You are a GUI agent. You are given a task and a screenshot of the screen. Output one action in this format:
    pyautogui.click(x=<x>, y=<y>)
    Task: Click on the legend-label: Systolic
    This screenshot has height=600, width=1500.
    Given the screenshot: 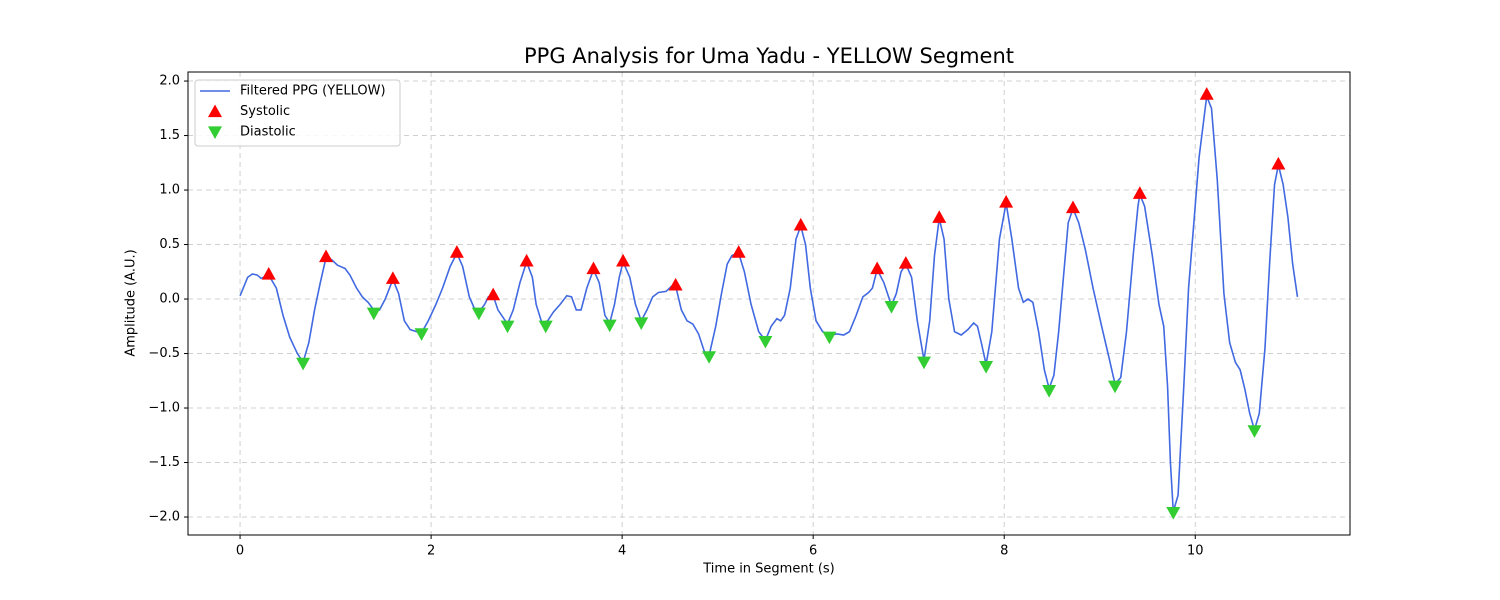 What is the action you would take?
    pyautogui.click(x=265, y=111)
    